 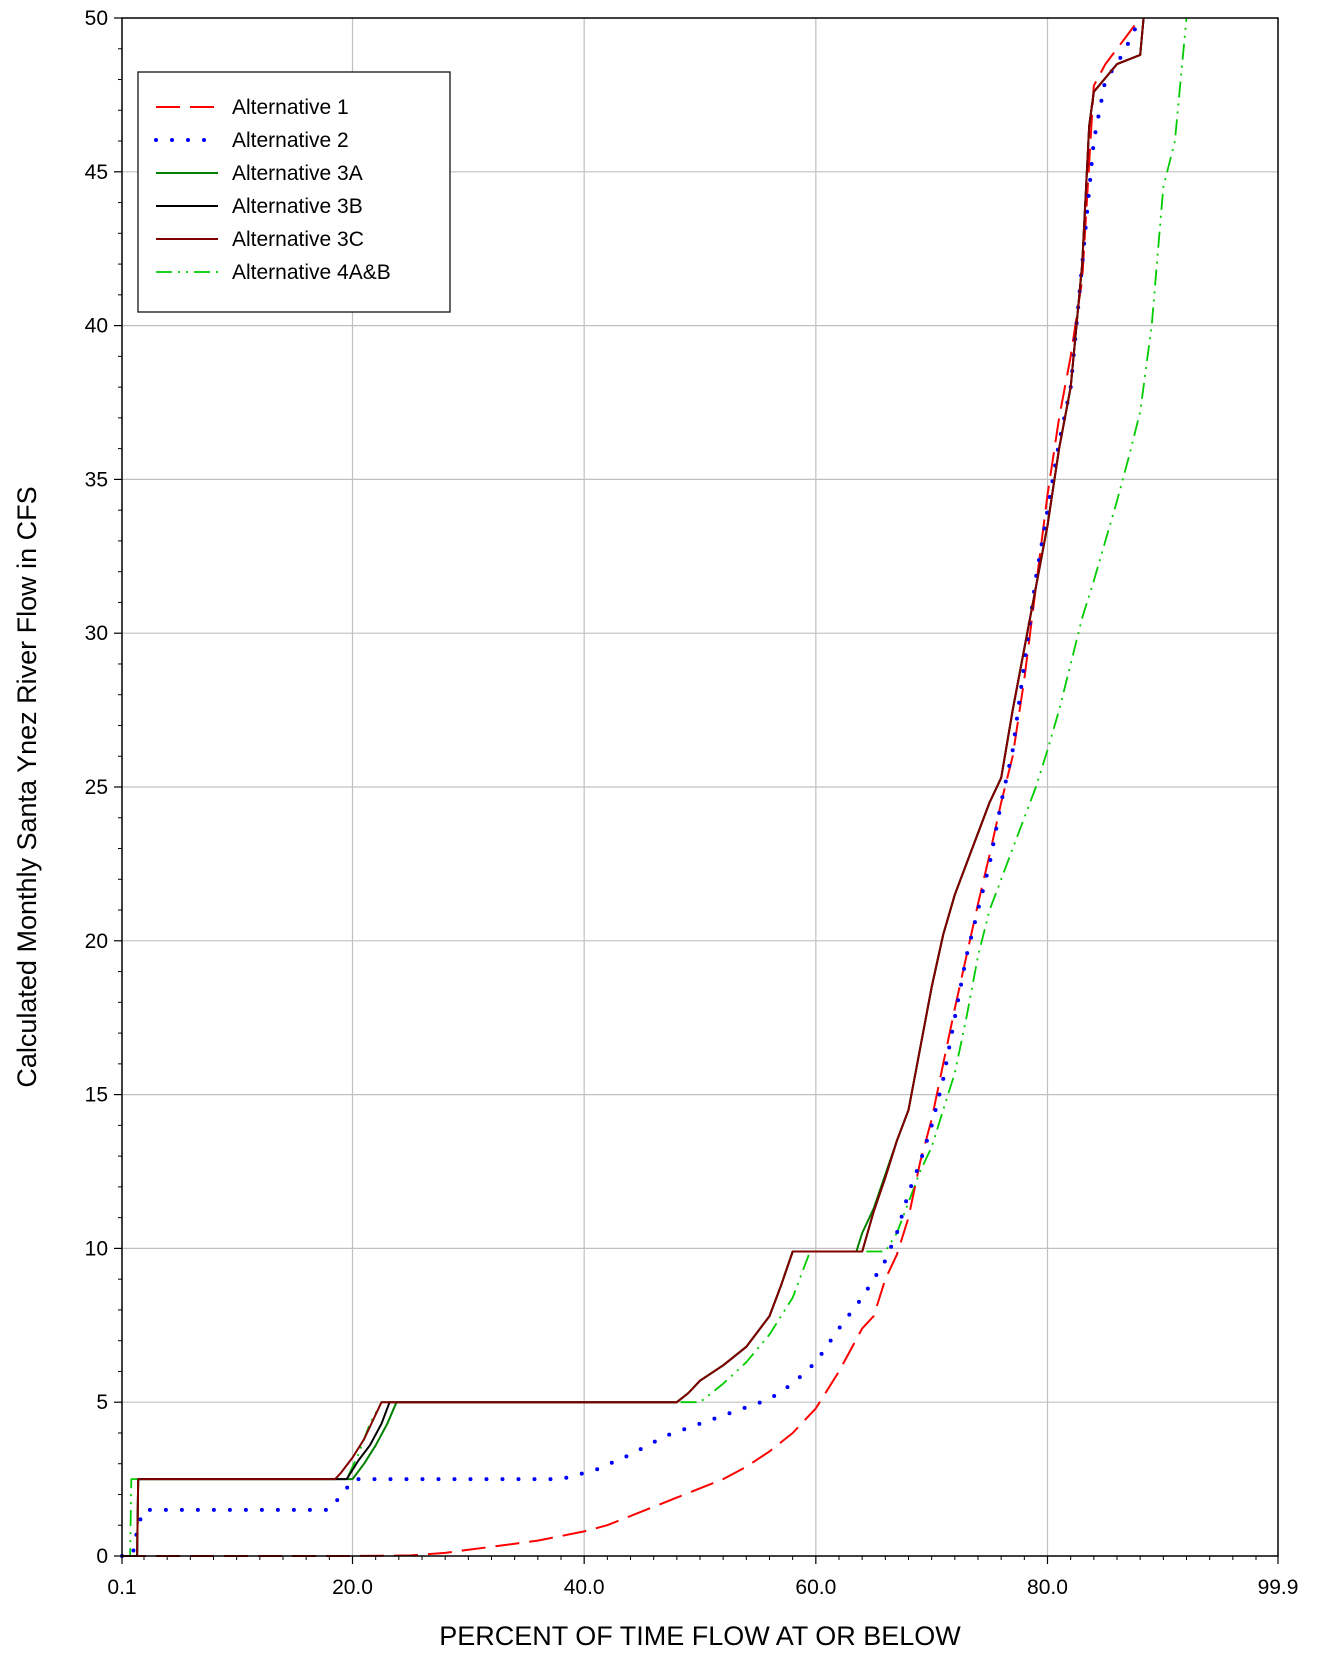 I want to click on y-tick-label: 10, so click(x=96, y=1248).